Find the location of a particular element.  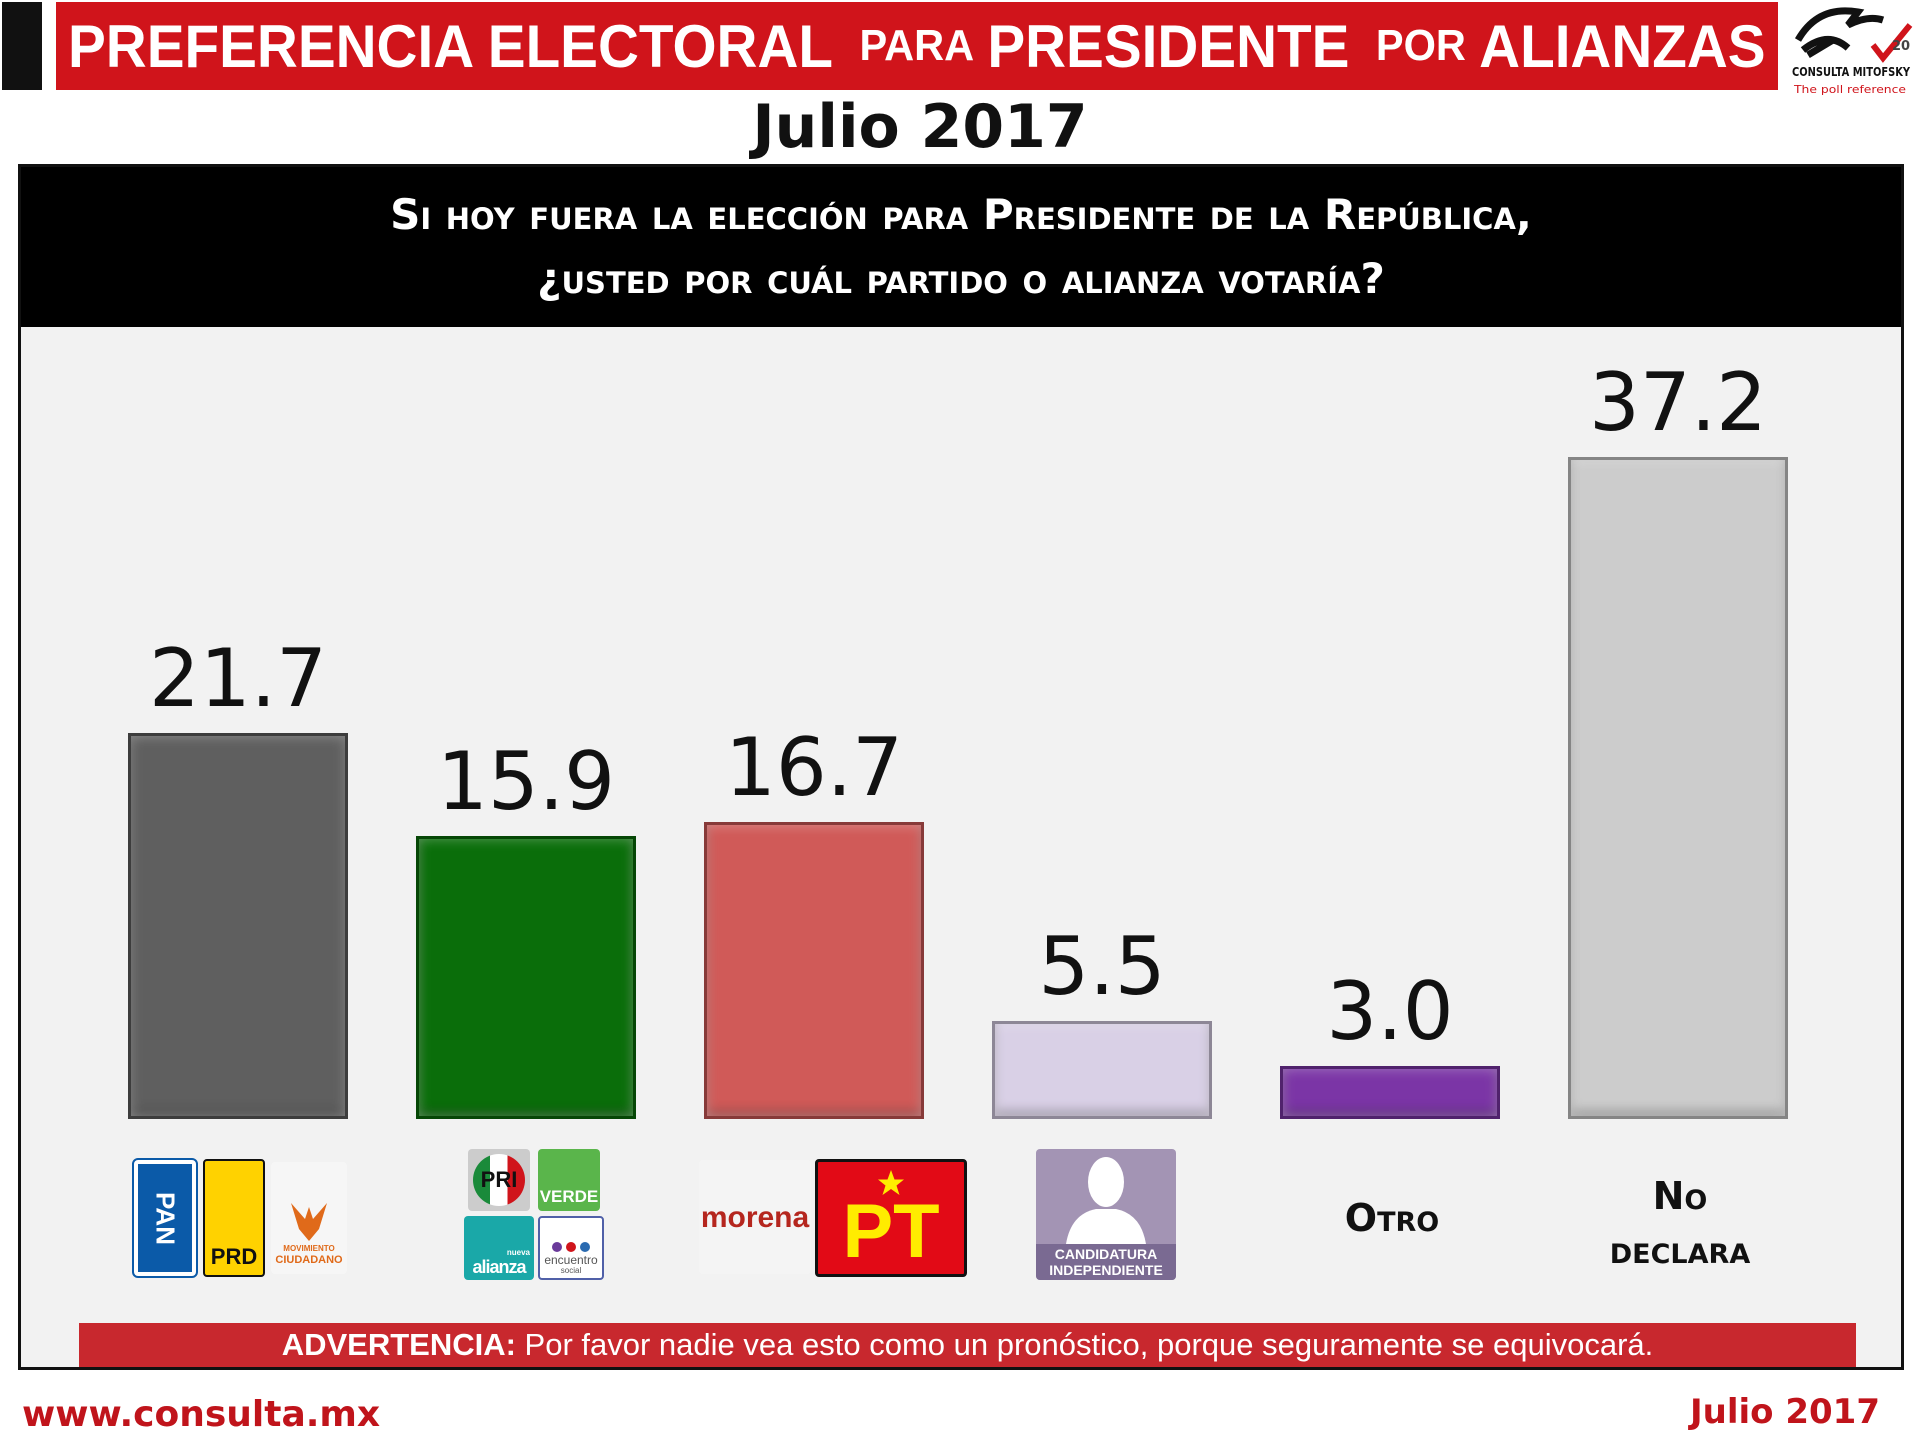

data-label: 16.7 is located at coordinates (814, 767).